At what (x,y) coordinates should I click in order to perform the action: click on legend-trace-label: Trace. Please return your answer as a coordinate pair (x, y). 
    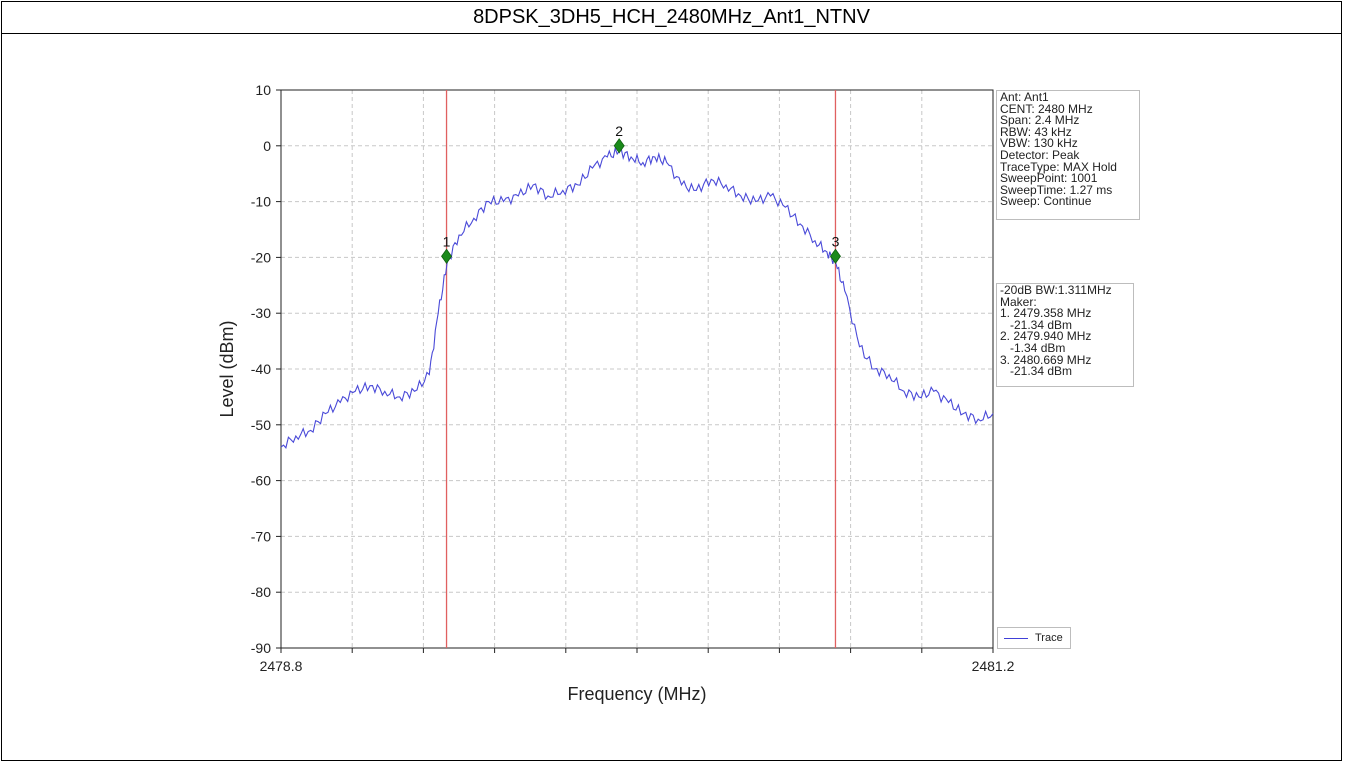
    Looking at the image, I should click on (1049, 638).